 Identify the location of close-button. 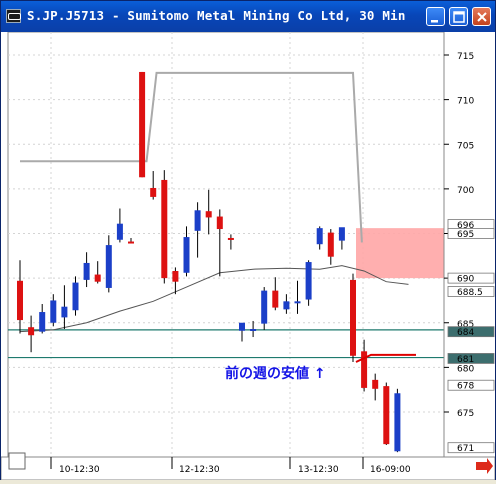
(481, 16).